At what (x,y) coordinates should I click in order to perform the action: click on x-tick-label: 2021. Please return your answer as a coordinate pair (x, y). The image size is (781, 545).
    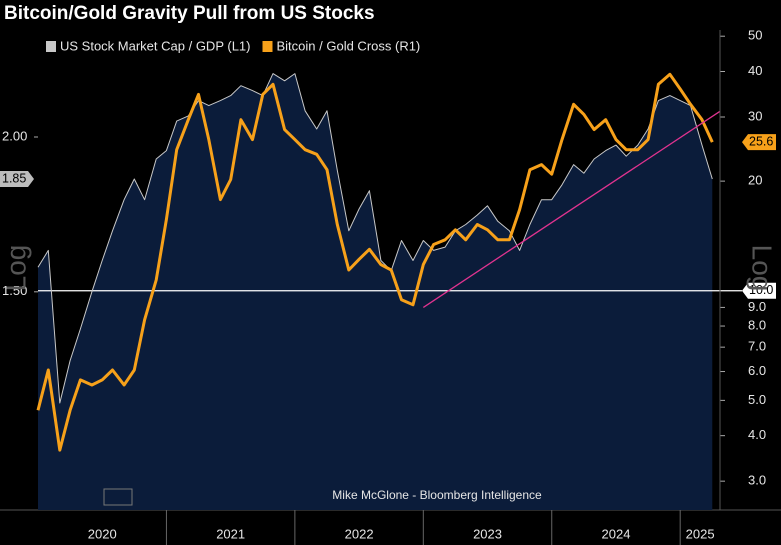
    Looking at the image, I should click on (230, 533).